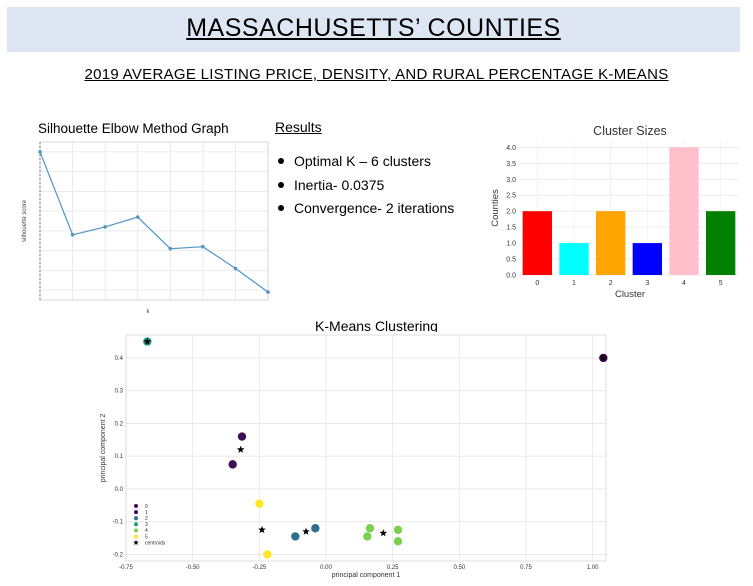 Image resolution: width=753 pixels, height=586 pixels. I want to click on y-tick-label: 2.0, so click(511, 212).